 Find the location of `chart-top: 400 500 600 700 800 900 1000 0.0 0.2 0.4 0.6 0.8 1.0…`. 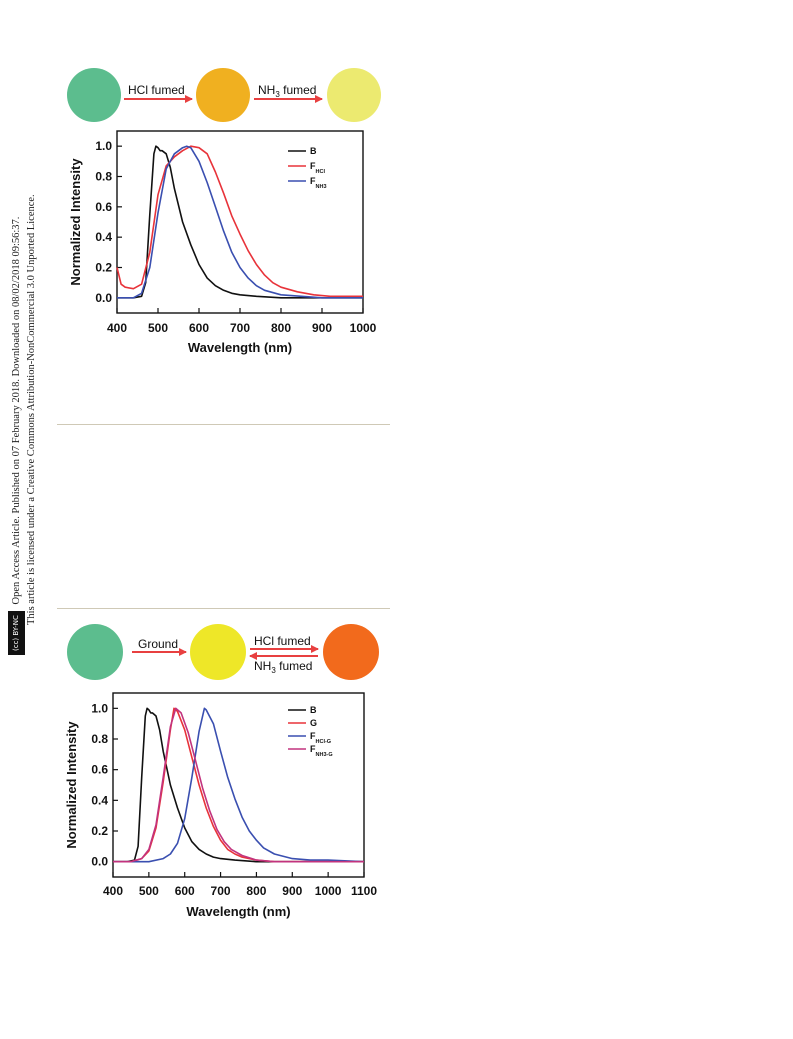

chart-top: 400 500 600 700 800 900 1000 0.0 0.2 0.4 0.6 0.8 1.0… is located at coordinates (222, 242).